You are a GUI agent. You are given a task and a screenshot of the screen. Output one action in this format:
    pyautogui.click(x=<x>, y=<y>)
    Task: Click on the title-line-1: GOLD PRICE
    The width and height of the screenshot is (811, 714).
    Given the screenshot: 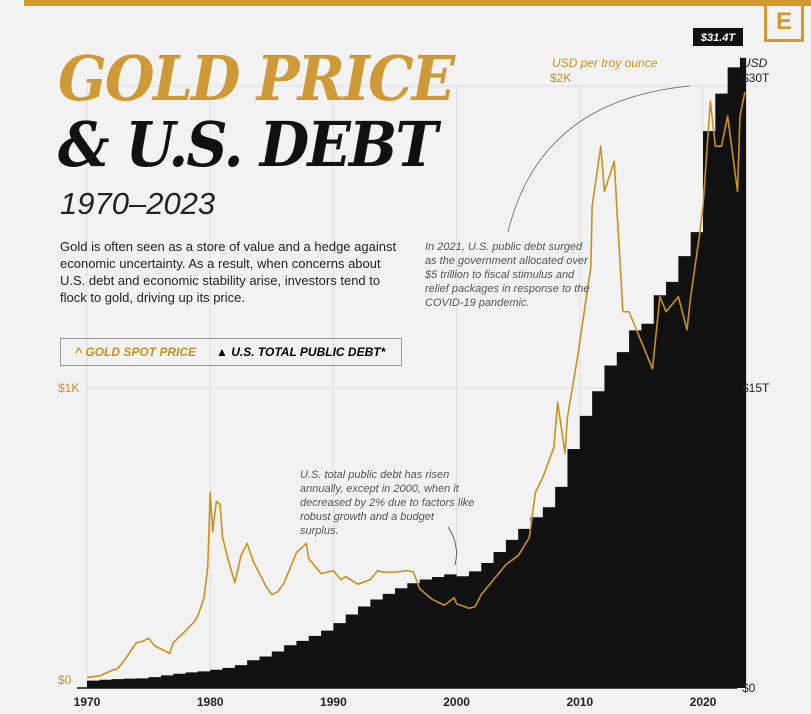 What is the action you would take?
    pyautogui.click(x=256, y=78)
    